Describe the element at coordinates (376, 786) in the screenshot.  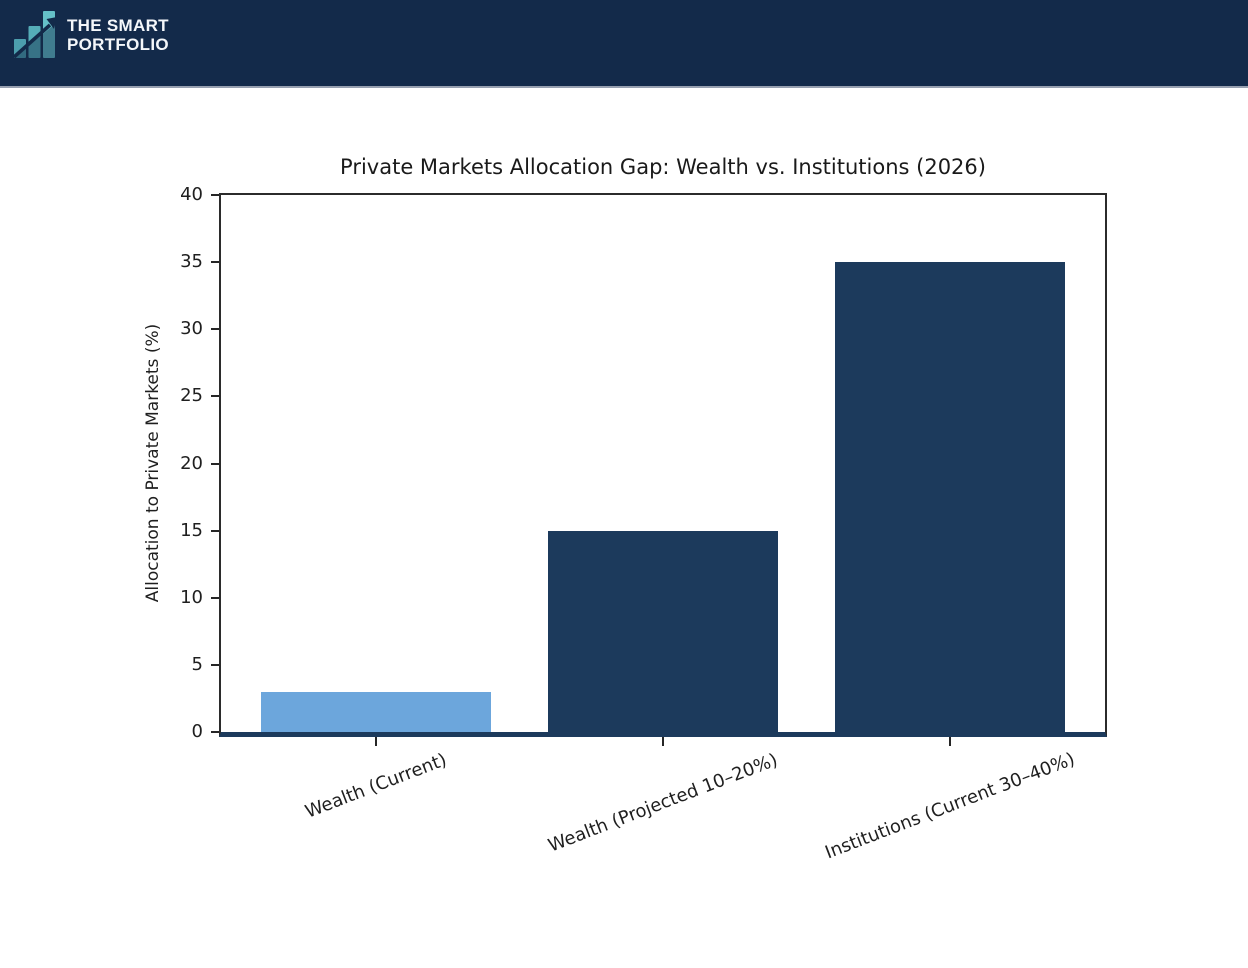
I see `x-axis-tick-label: Wealth (Current)` at that location.